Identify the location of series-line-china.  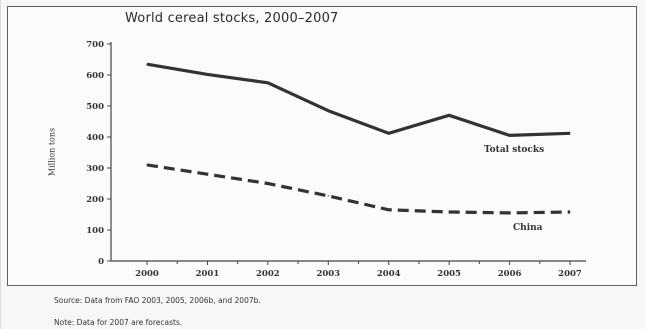
(358, 189).